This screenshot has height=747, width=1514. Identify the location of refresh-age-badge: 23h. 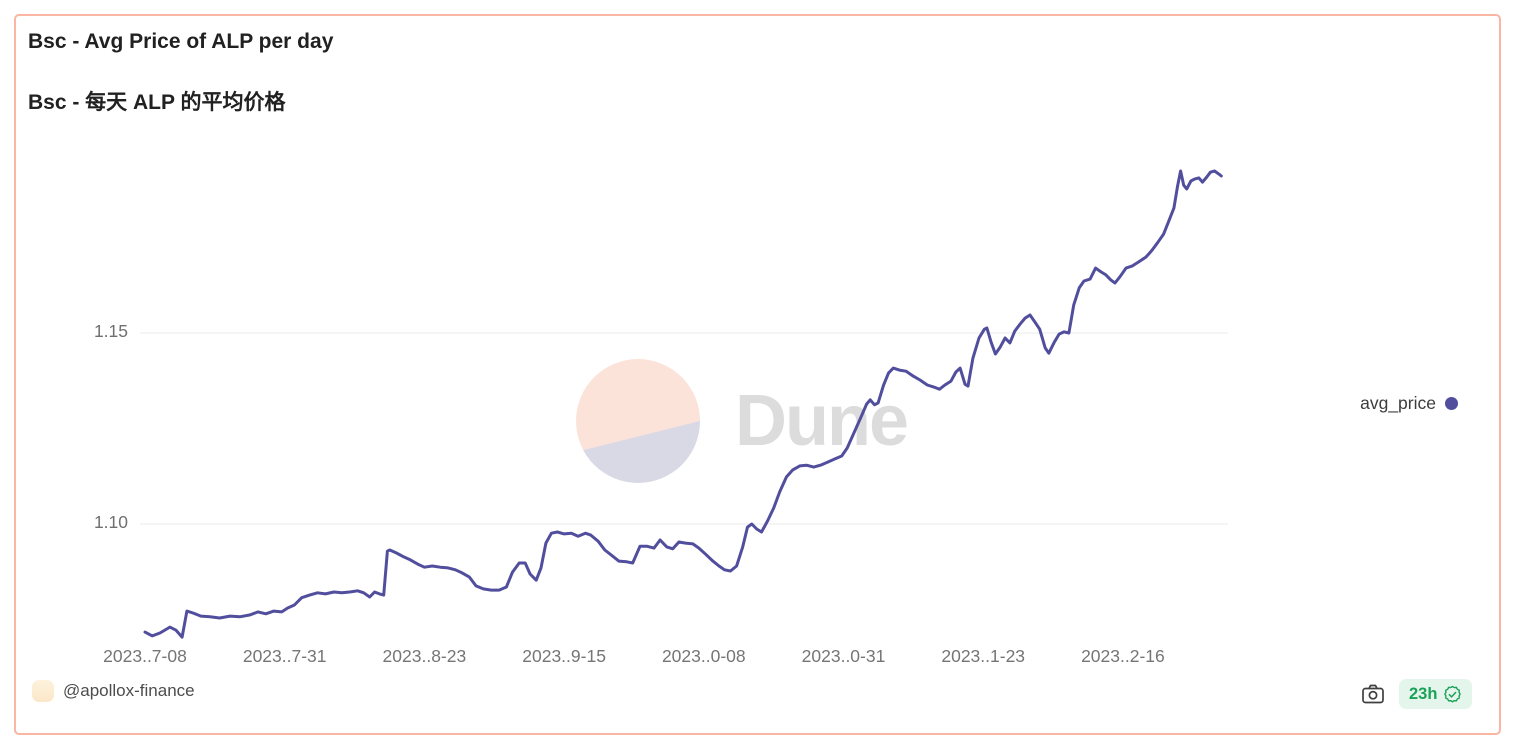
(1436, 694).